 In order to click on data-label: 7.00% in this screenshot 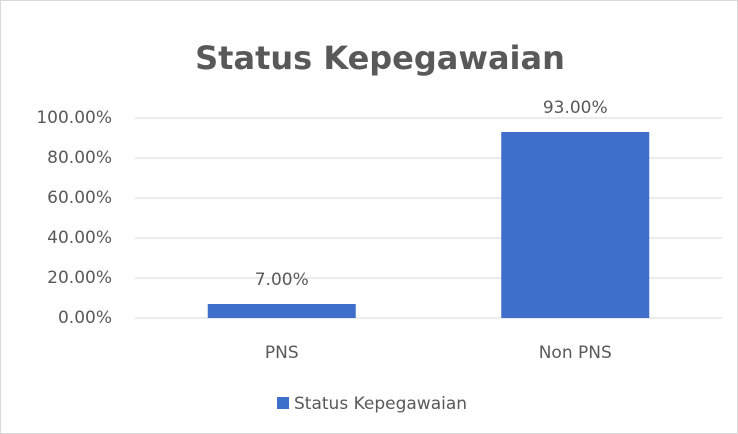, I will do `click(282, 280)`.